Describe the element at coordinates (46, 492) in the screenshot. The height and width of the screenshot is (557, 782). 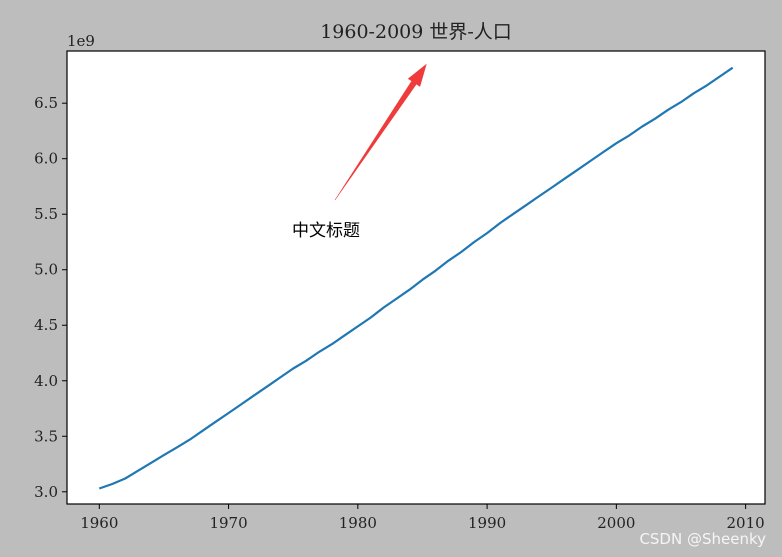
I see `y-tick-label: 3.0` at that location.